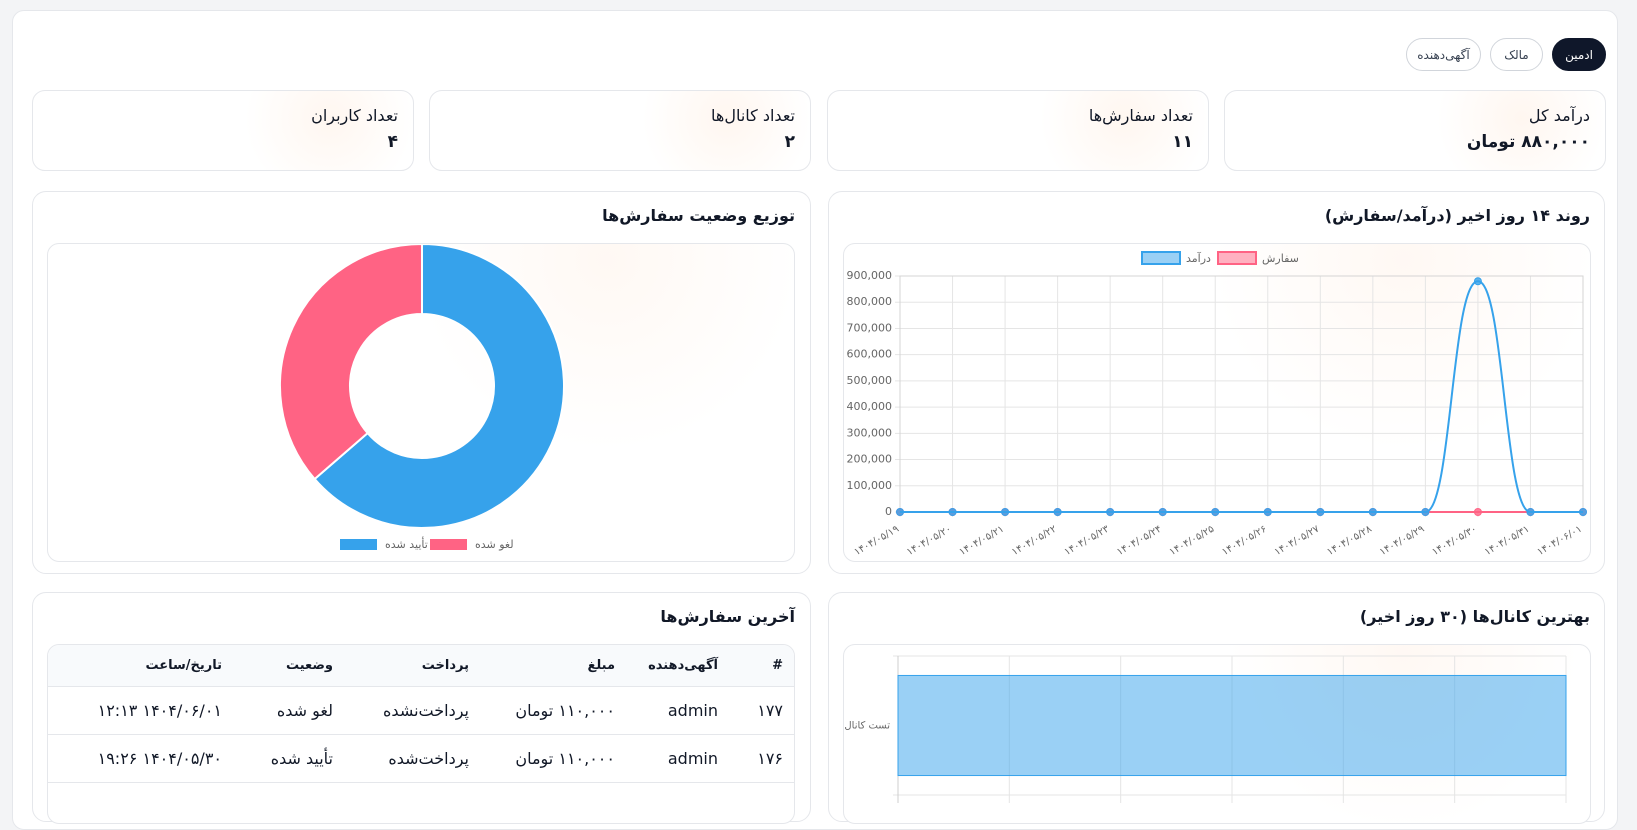  What do you see at coordinates (1559, 115) in the screenshot?
I see `stat-label: درآمد کل` at bounding box center [1559, 115].